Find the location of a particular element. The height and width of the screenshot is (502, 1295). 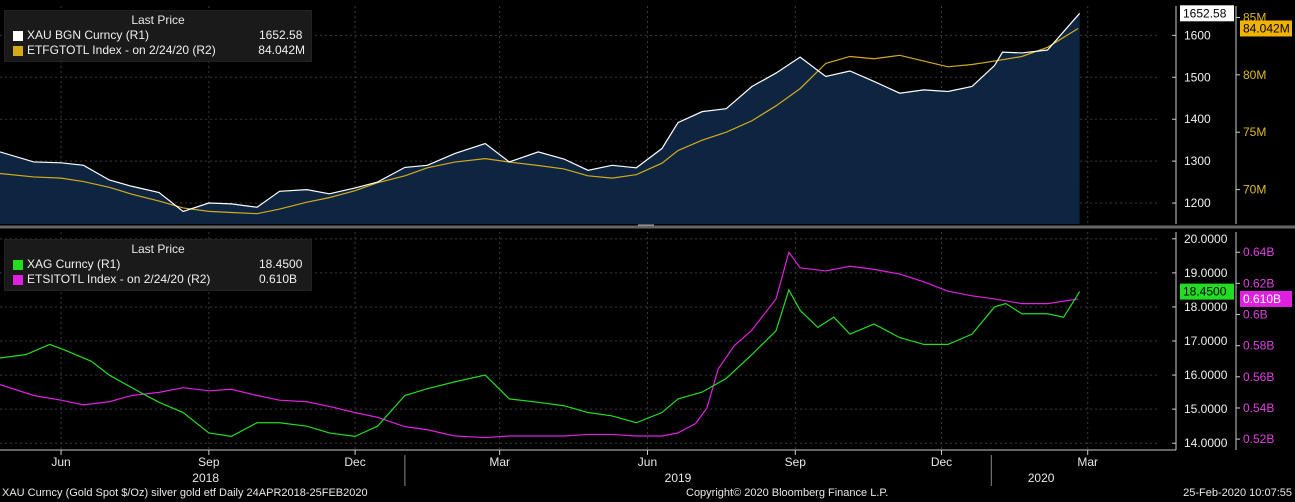

legend-swatch-etfgtotl is located at coordinates (18, 50).